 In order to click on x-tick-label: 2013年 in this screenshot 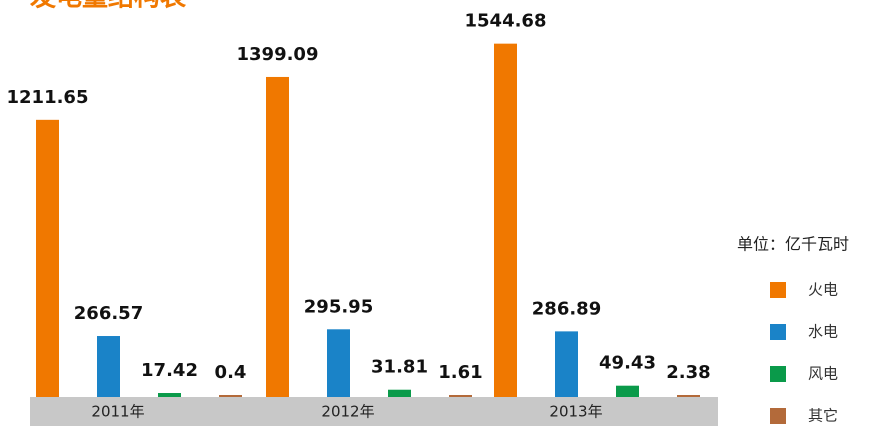, I will do `click(575, 412)`.